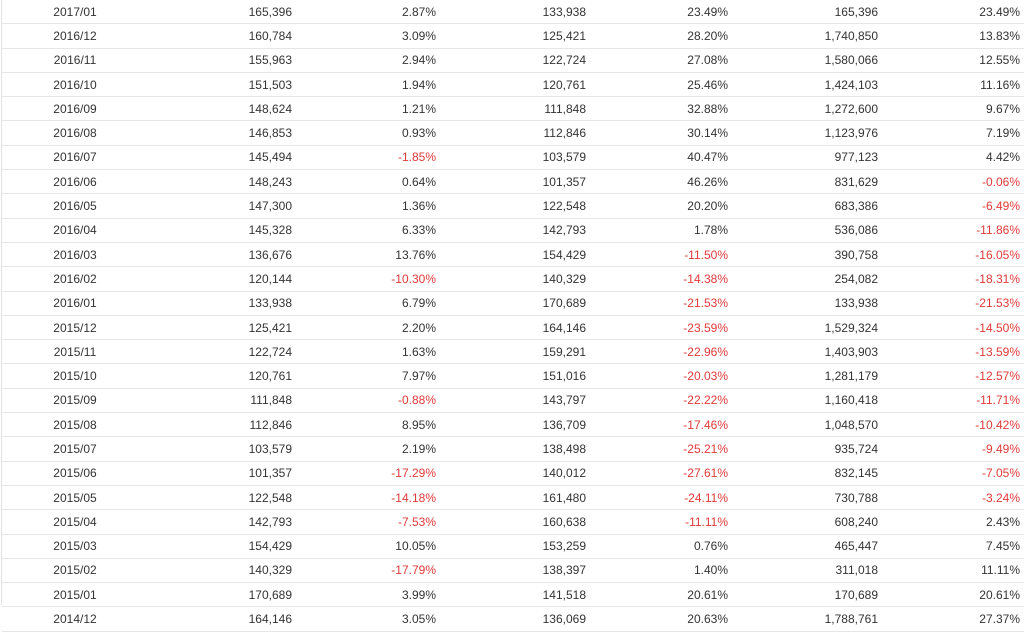 The height and width of the screenshot is (632, 1024). Describe the element at coordinates (221, 230) in the screenshot. I see `cell-value: 145,328` at that location.